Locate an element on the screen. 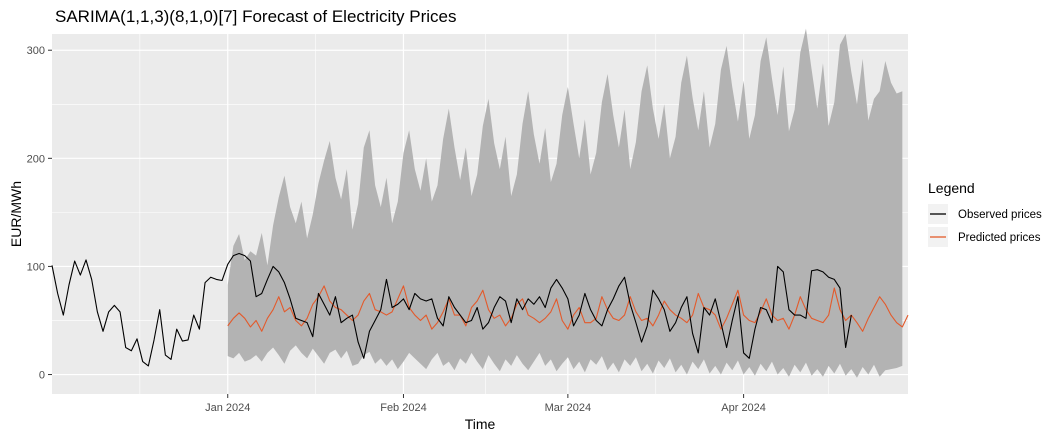  x-tick-label: Feb 2024 is located at coordinates (403, 408).